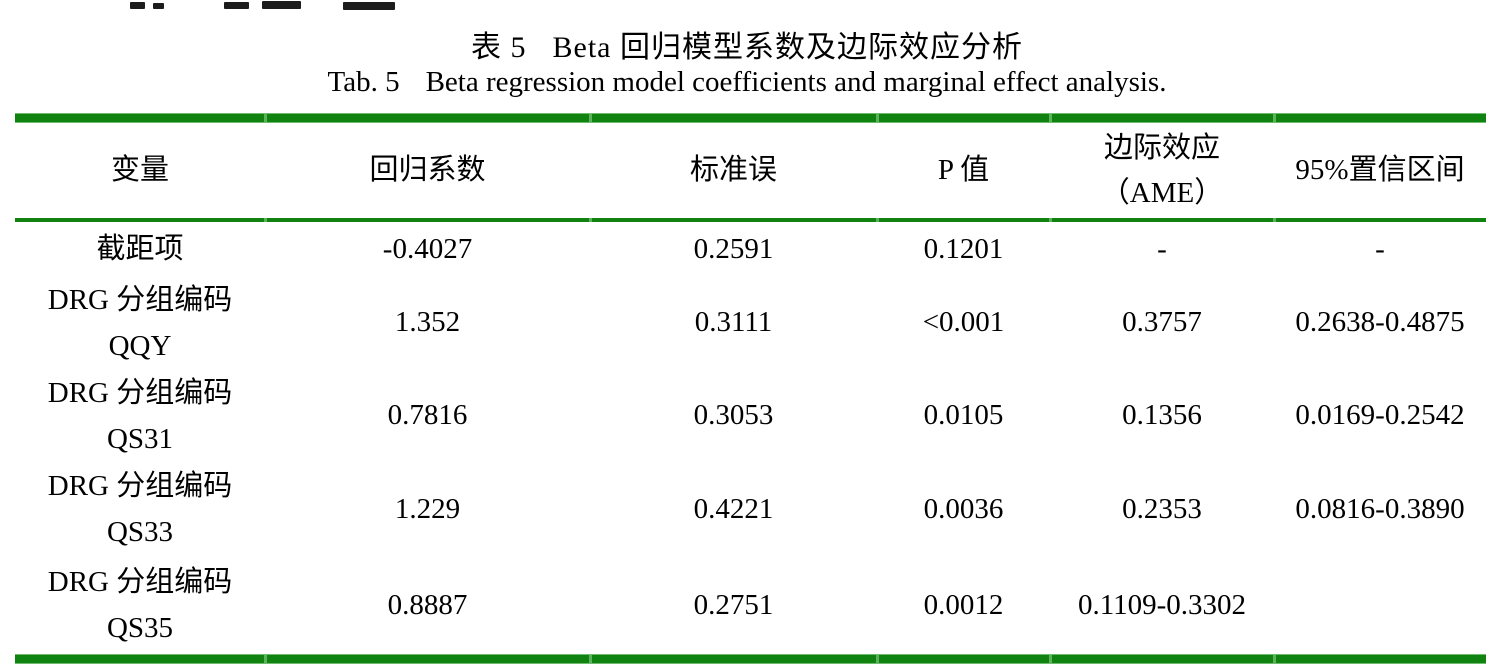 This screenshot has height=672, width=1494. Describe the element at coordinates (733, 322) in the screenshot. I see `cell-std-error: 0.3111` at that location.